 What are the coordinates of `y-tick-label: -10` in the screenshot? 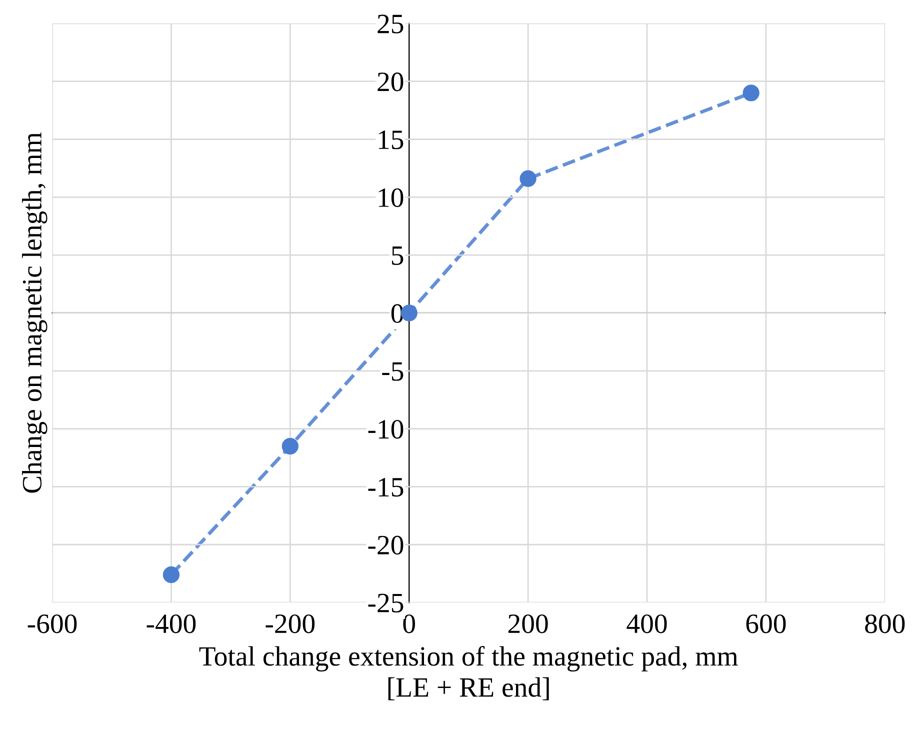 It's located at (386, 429).